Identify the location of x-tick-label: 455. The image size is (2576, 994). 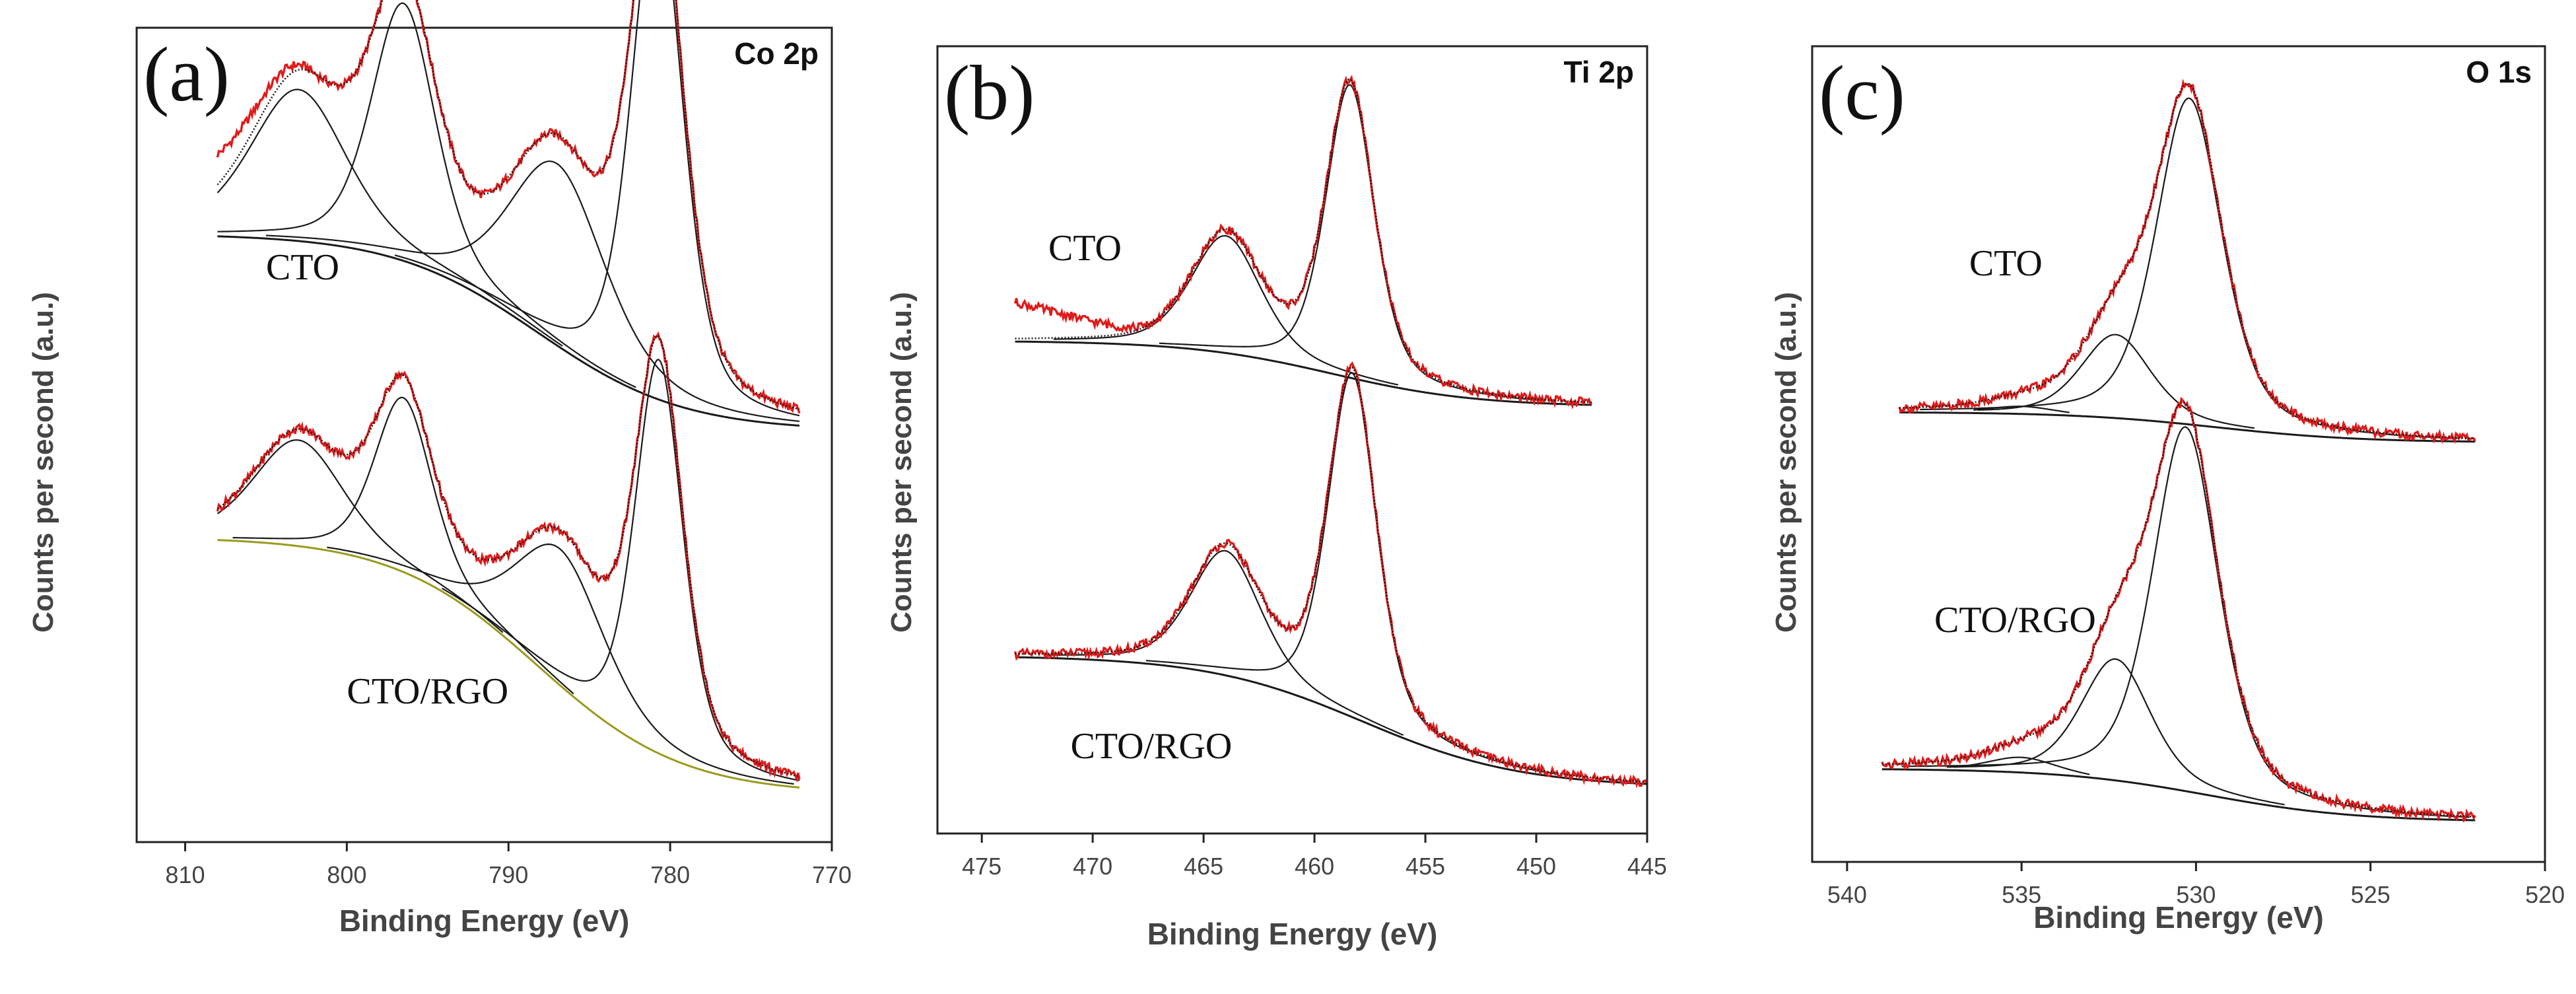
(1425, 866).